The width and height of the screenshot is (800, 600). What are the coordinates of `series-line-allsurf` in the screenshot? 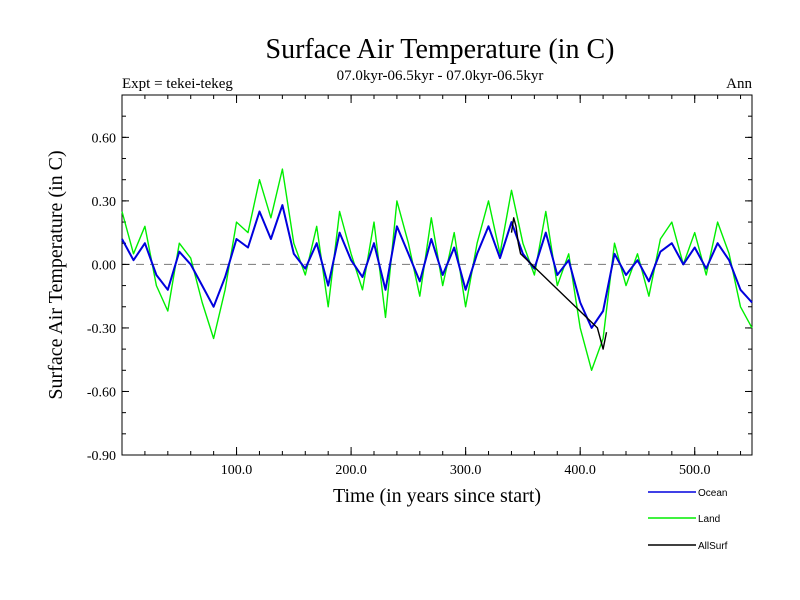 It's located at (559, 283).